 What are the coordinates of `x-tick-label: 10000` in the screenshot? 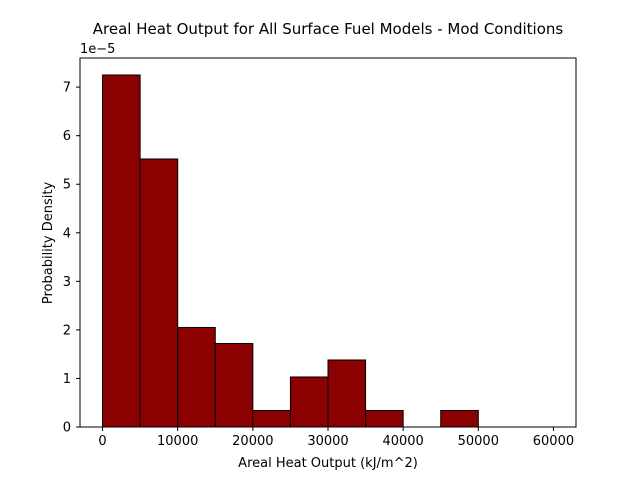 It's located at (177, 441).